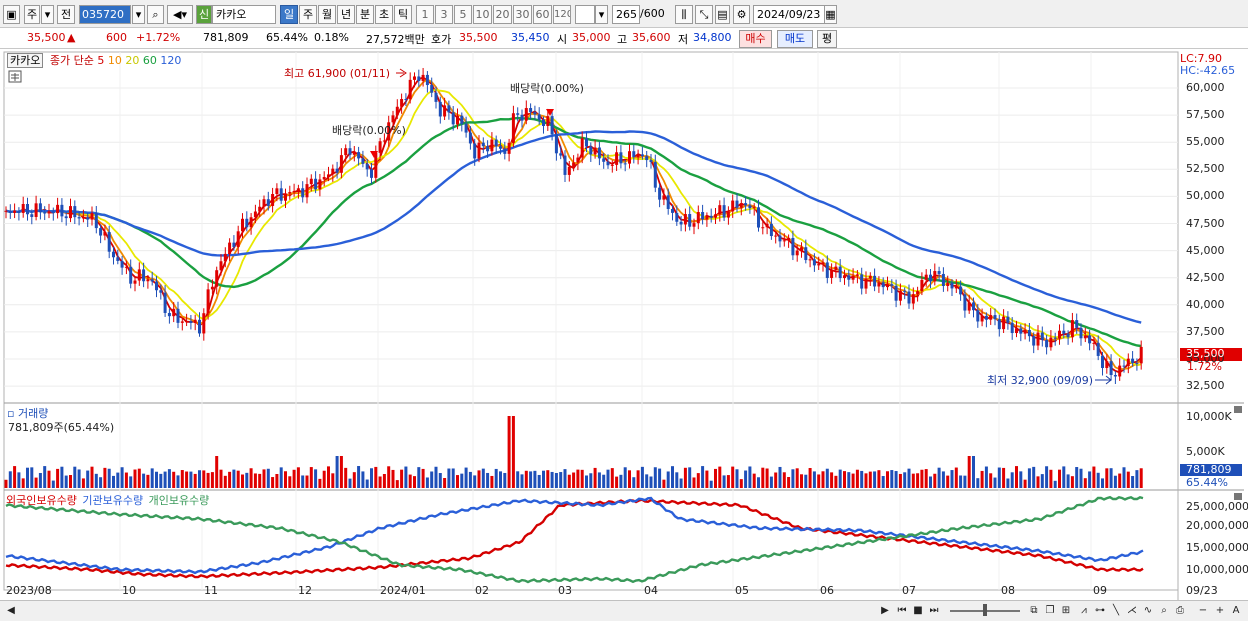 The width and height of the screenshot is (1248, 621). What do you see at coordinates (1220, 610) in the screenshot?
I see `zoom-in-icon: +` at bounding box center [1220, 610].